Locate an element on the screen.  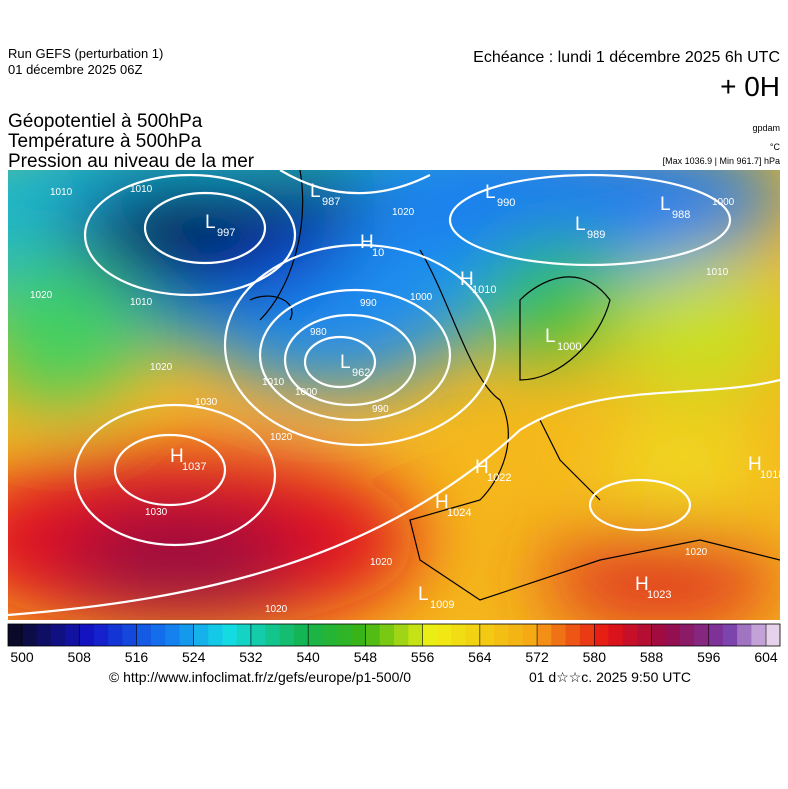
colorbar-tick-label: 580 is located at coordinates (595, 657).